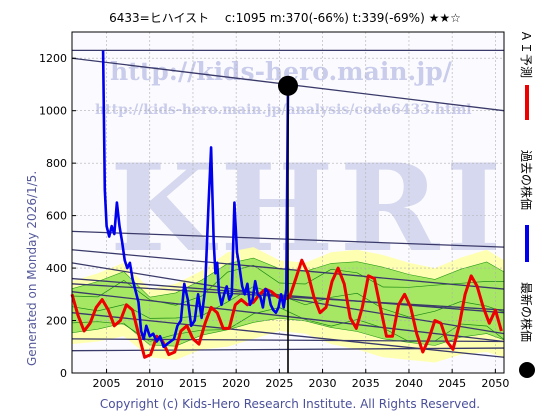 This screenshot has width=560, height=420. I want to click on x-tick-label: 2045, so click(452, 383).